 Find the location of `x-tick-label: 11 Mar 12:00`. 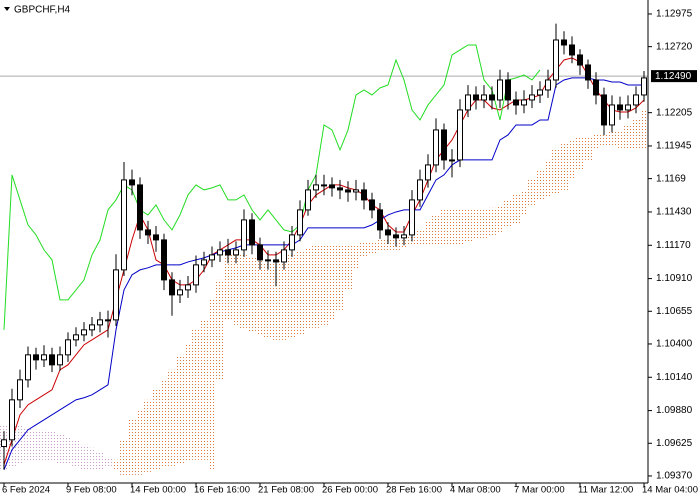

x-tick-label: 11 Mar 12:00 is located at coordinates (605, 490).